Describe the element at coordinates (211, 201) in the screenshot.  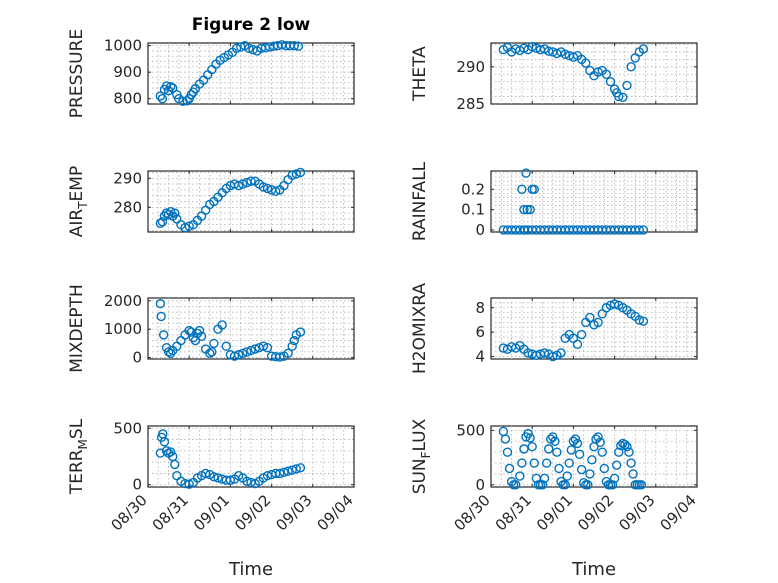
I see `subplot-3: 280 290 AIRTEMP` at that location.